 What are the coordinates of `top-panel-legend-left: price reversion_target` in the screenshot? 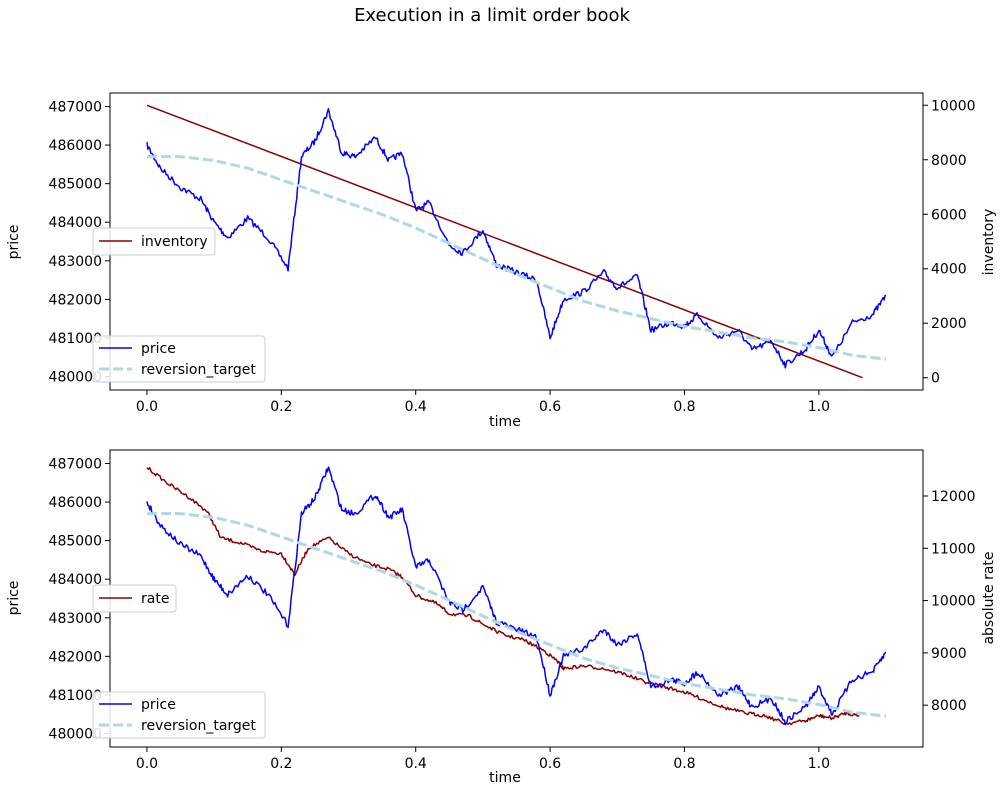 It's located at (179, 359).